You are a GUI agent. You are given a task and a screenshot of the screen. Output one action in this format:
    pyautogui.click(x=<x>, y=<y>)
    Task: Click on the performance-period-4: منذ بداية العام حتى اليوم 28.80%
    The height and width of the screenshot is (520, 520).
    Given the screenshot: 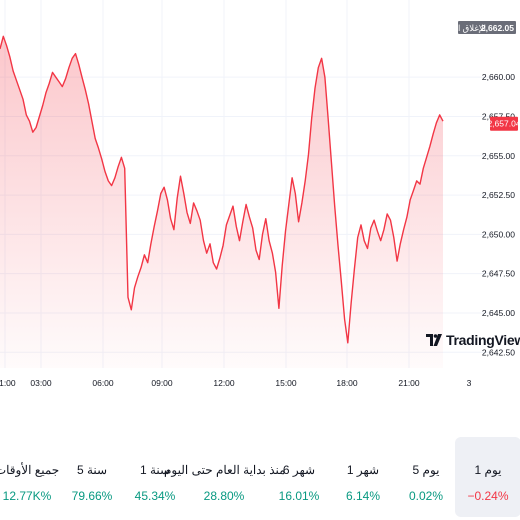 What is the action you would take?
    pyautogui.click(x=225, y=477)
    